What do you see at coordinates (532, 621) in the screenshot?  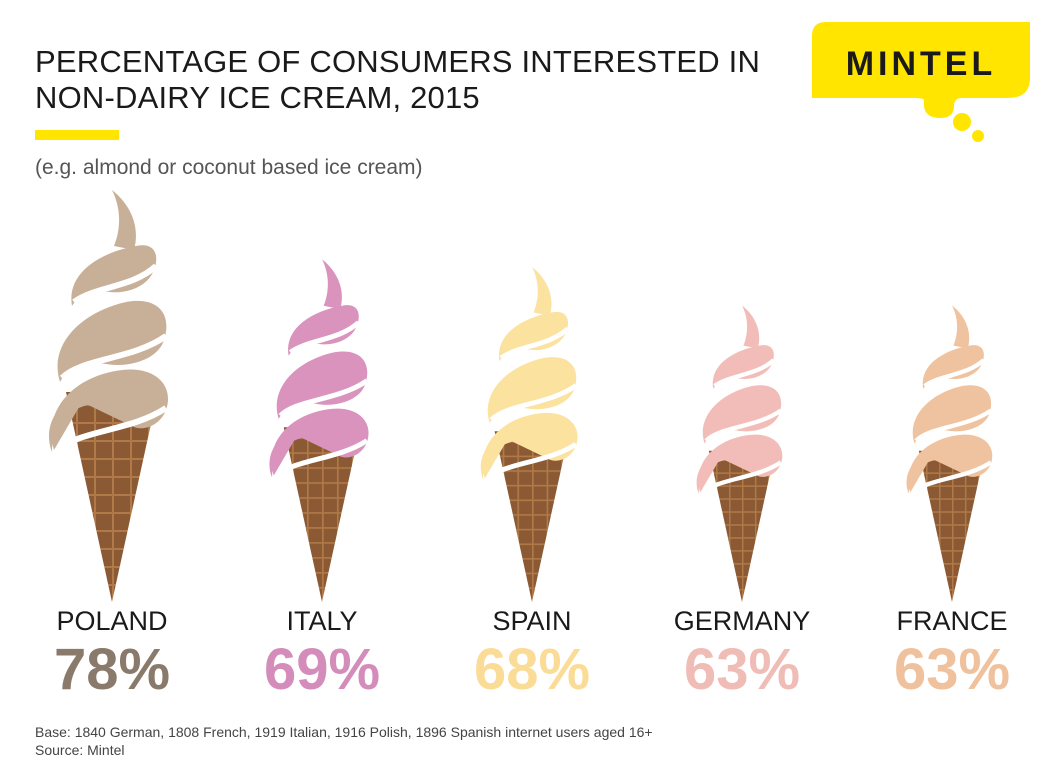 I see `category-label-spain: SPAIN` at bounding box center [532, 621].